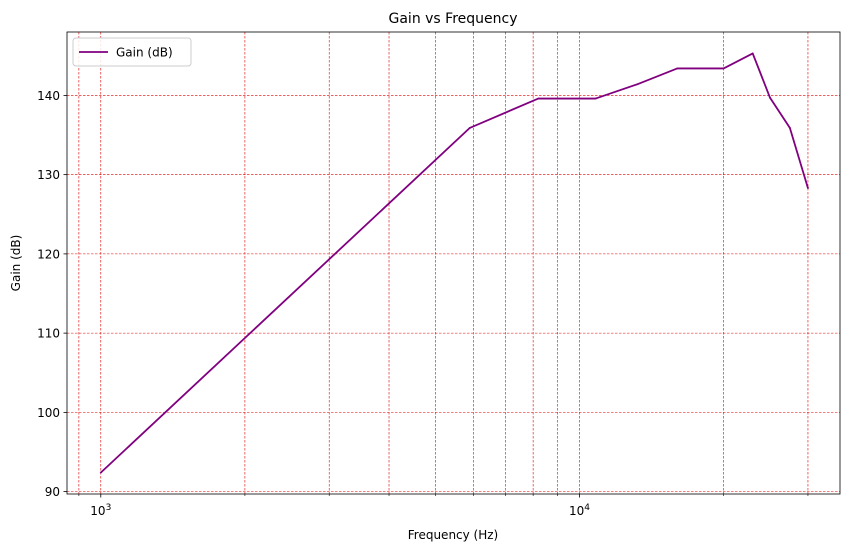 The height and width of the screenshot is (552, 850). I want to click on x-axis-label: Frequency (Hz), so click(453, 535).